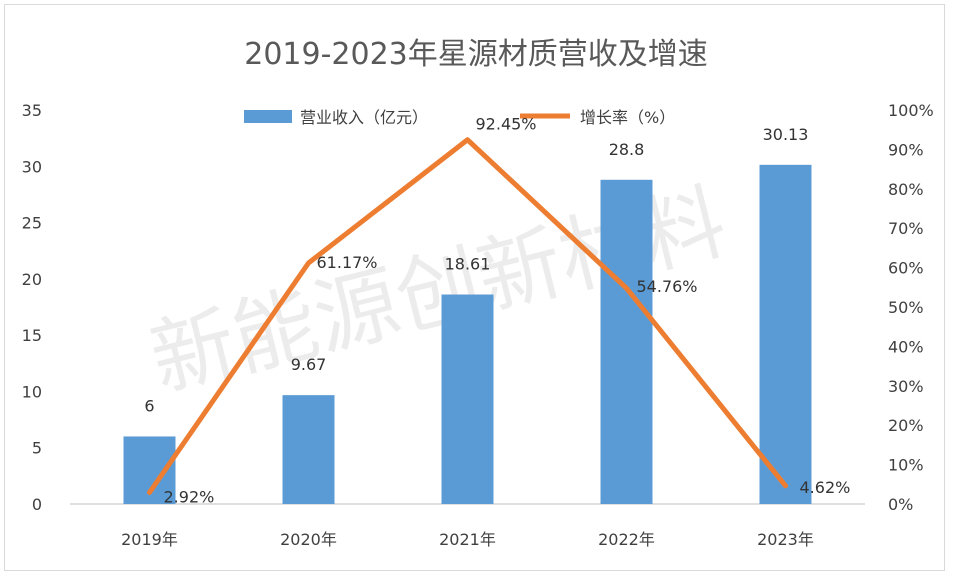 The width and height of the screenshot is (953, 581). What do you see at coordinates (32, 307) in the screenshot?
I see `left-axis-ticks: 0 5 10 15 20 25 30 35` at bounding box center [32, 307].